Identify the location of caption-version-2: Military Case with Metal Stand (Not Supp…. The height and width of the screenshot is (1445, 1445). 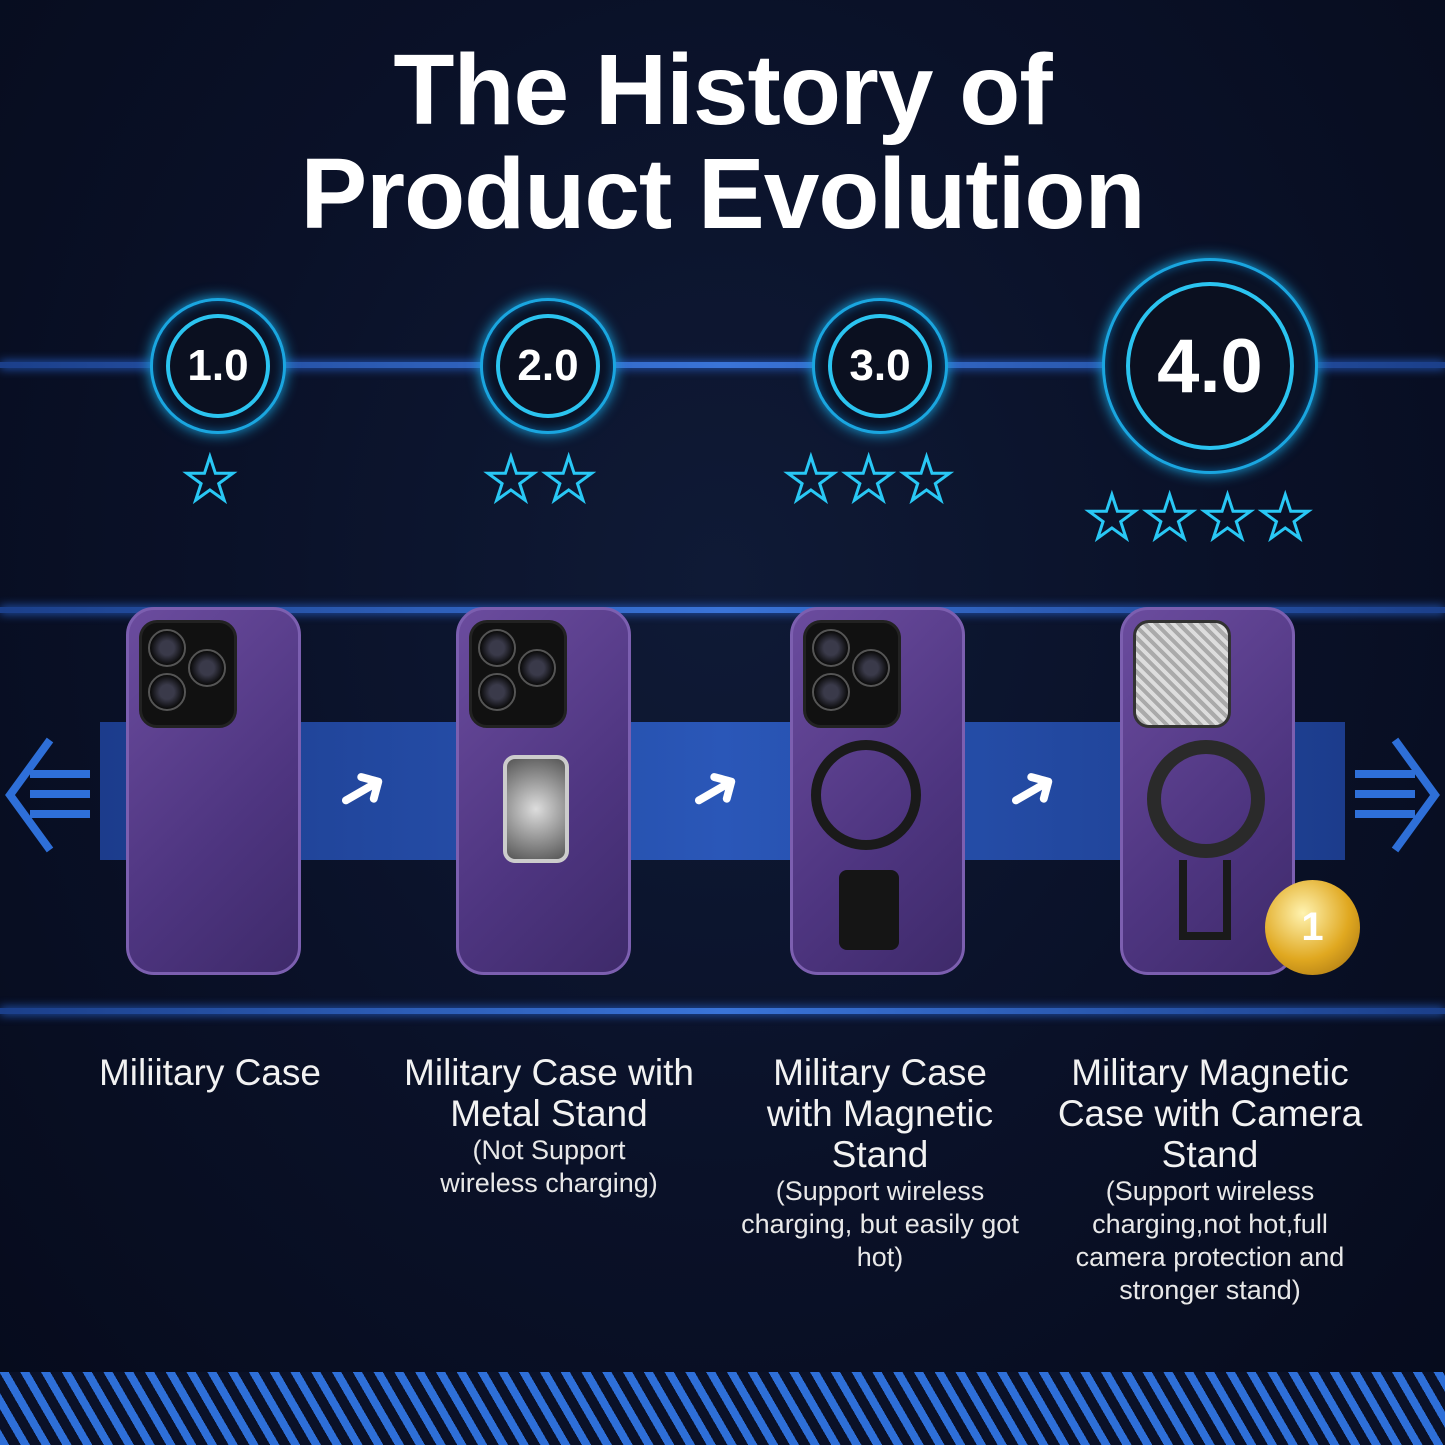
(549, 1126).